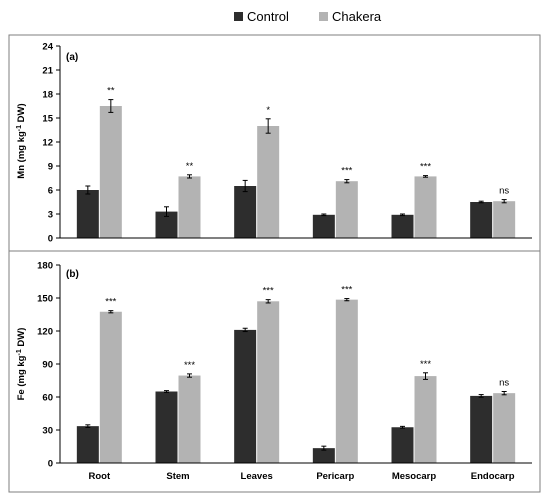 The height and width of the screenshot is (501, 550). What do you see at coordinates (87, 214) in the screenshot?
I see `panel-a-bar-control-root` at bounding box center [87, 214].